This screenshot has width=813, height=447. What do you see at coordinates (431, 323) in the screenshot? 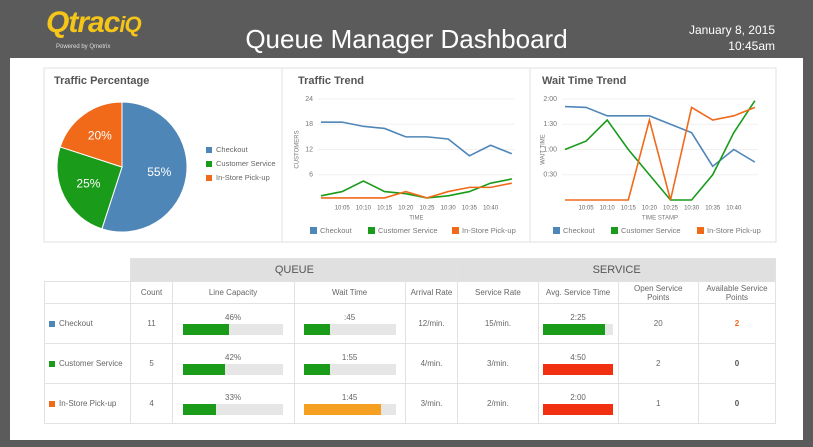
I see `arrival-rate: 12/min.` at bounding box center [431, 323].